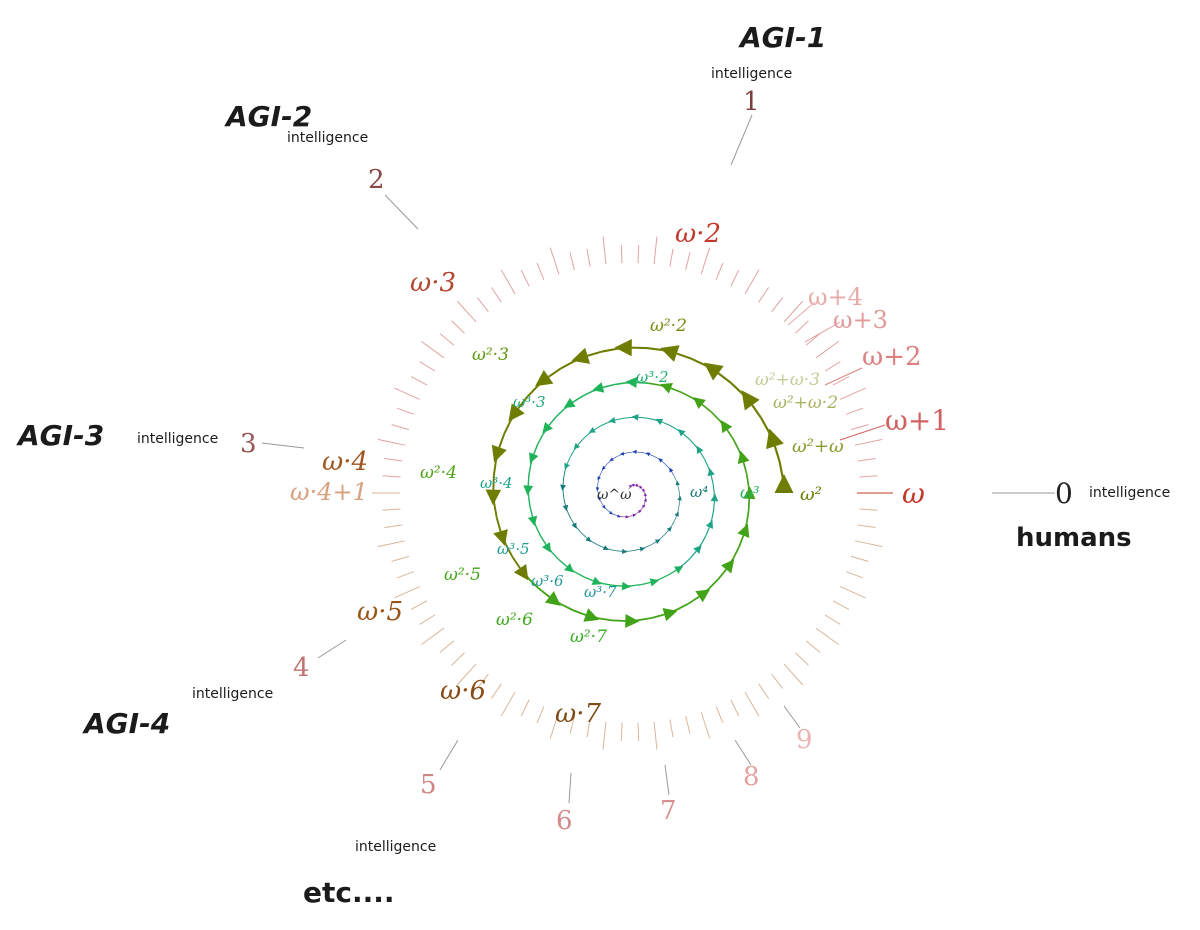 The width and height of the screenshot is (1200, 930). Describe the element at coordinates (860, 320) in the screenshot. I see `label-omega-plus-3: ω+3` at that location.